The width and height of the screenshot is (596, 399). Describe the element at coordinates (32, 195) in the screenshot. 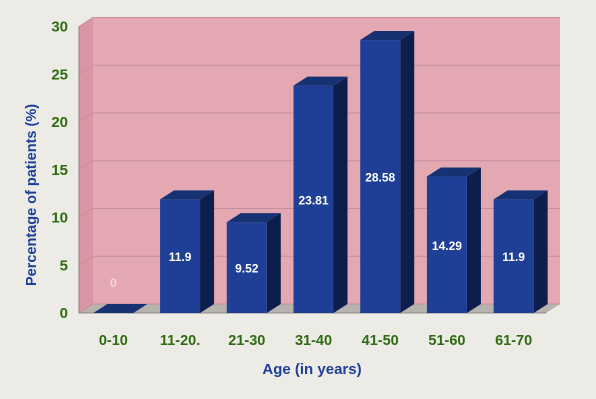

I see `y-axis-title: Percentage of patients (%)` at that location.